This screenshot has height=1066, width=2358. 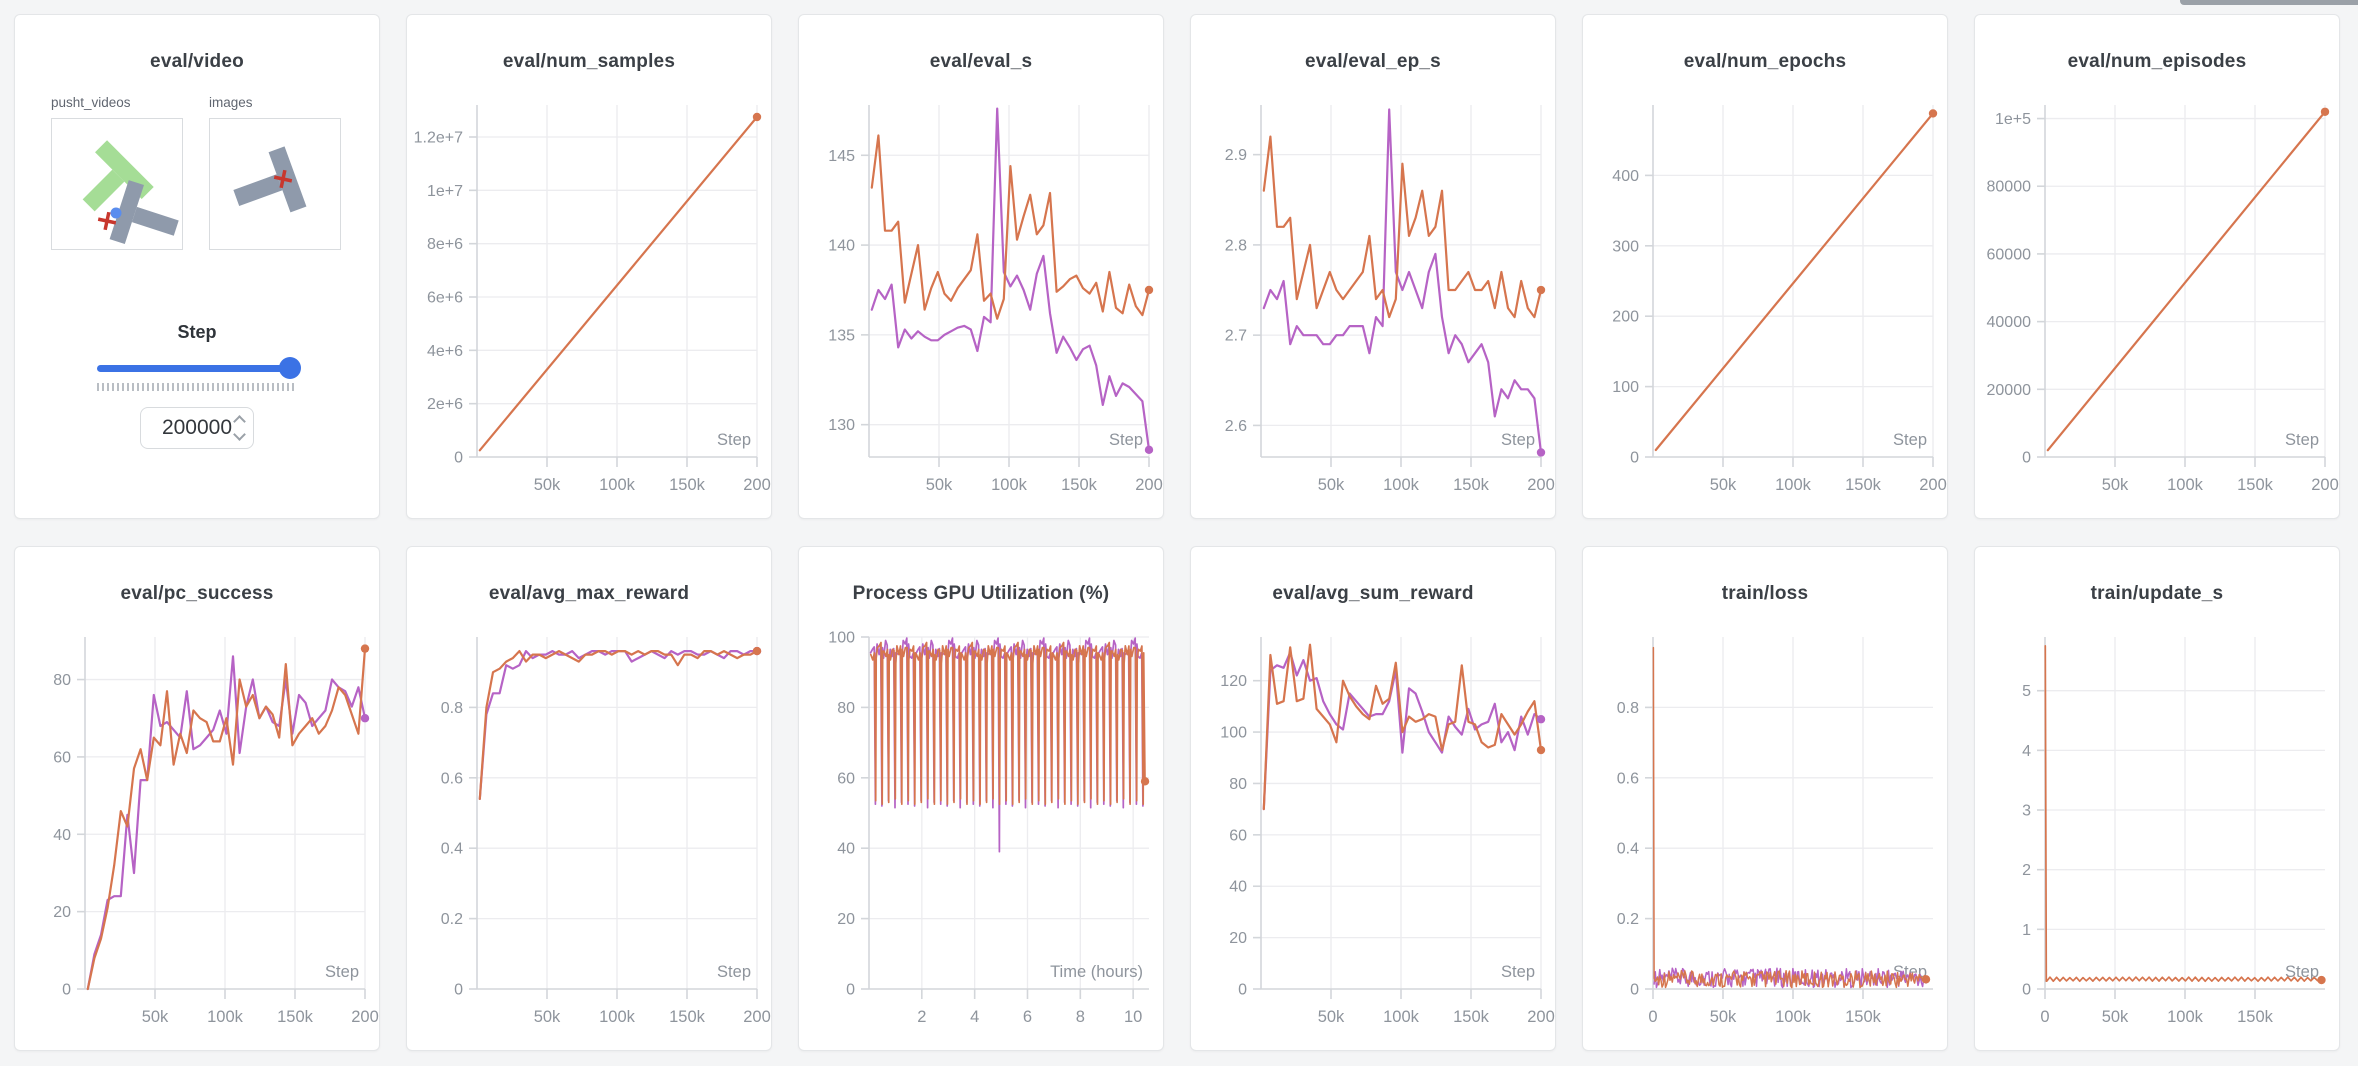 I want to click on pusht-video-thumbnail, so click(x=117, y=184).